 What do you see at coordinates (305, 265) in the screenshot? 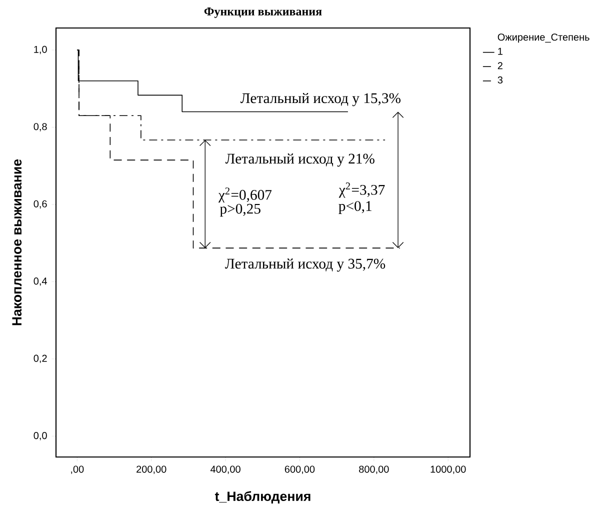
I see `annotation: Летальный исход у 35,7%` at bounding box center [305, 265].